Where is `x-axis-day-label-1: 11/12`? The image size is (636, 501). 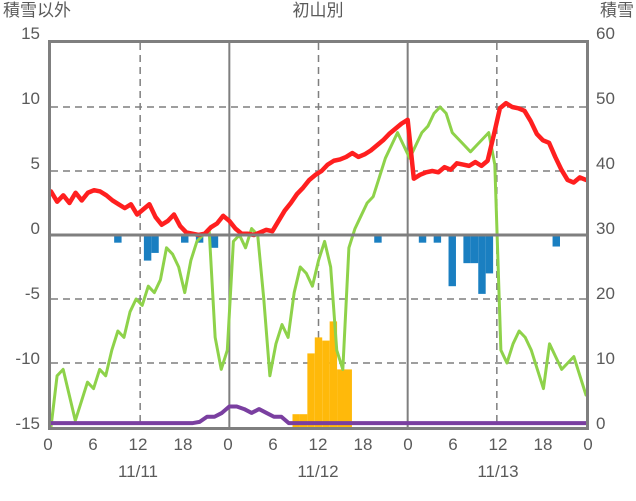 x-axis-day-label-1: 11/12 is located at coordinates (318, 471).